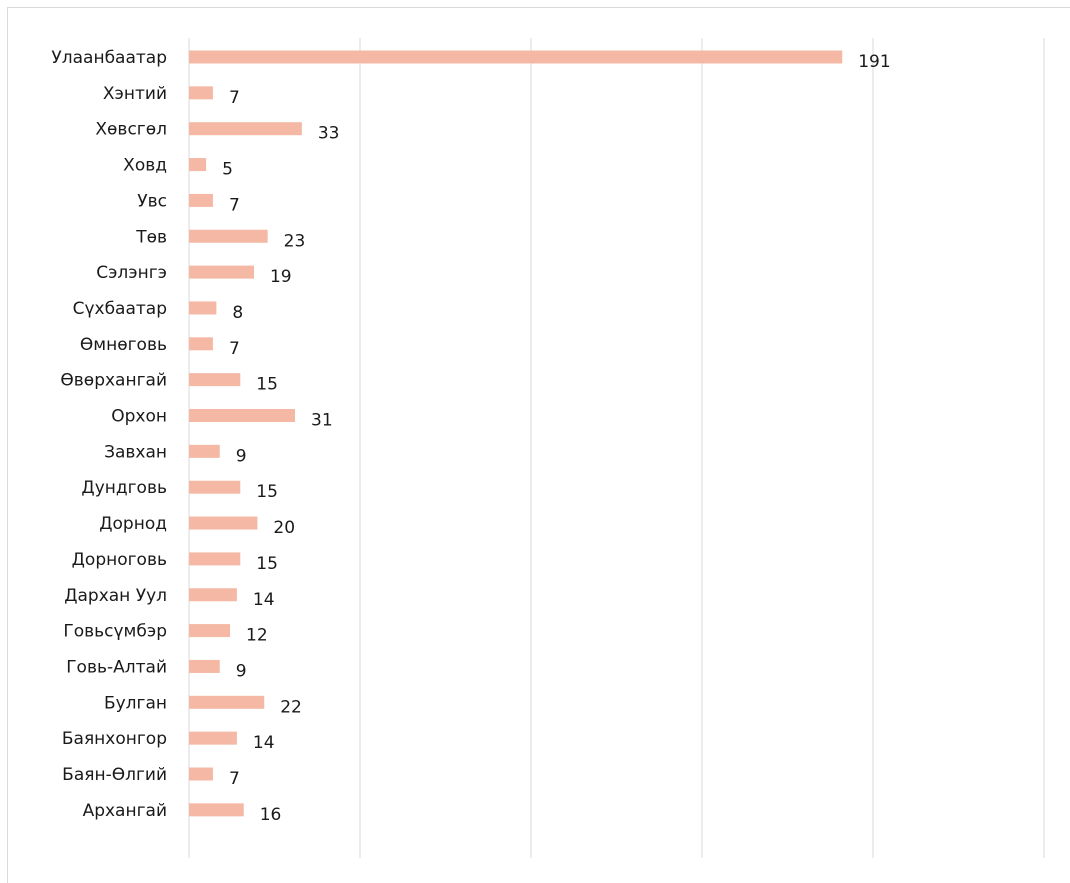 The width and height of the screenshot is (1070, 883). What do you see at coordinates (234, 349) in the screenshot?
I see `value-label-8: 7` at bounding box center [234, 349].